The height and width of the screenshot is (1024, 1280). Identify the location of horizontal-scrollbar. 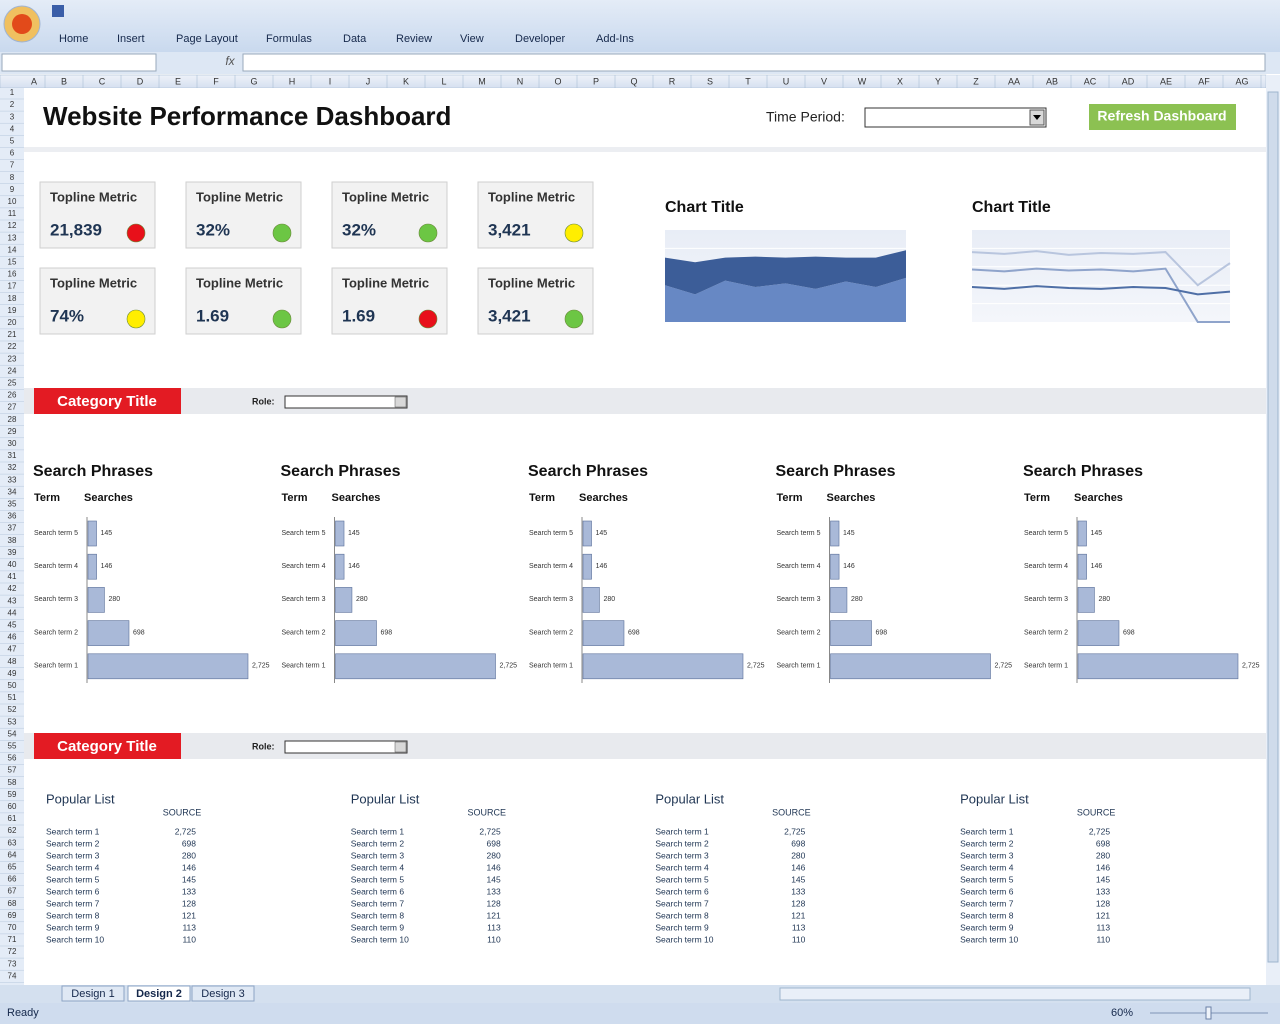
(1015, 994).